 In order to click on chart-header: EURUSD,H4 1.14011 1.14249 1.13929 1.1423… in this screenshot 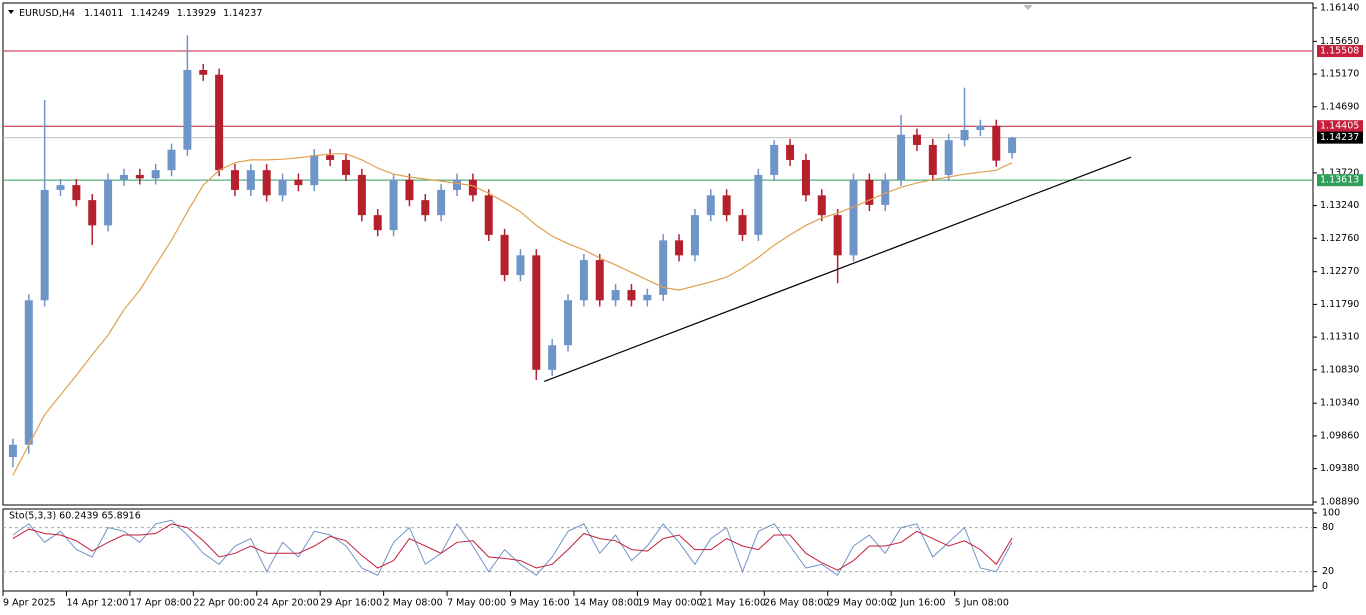, I will do `click(140, 13)`.